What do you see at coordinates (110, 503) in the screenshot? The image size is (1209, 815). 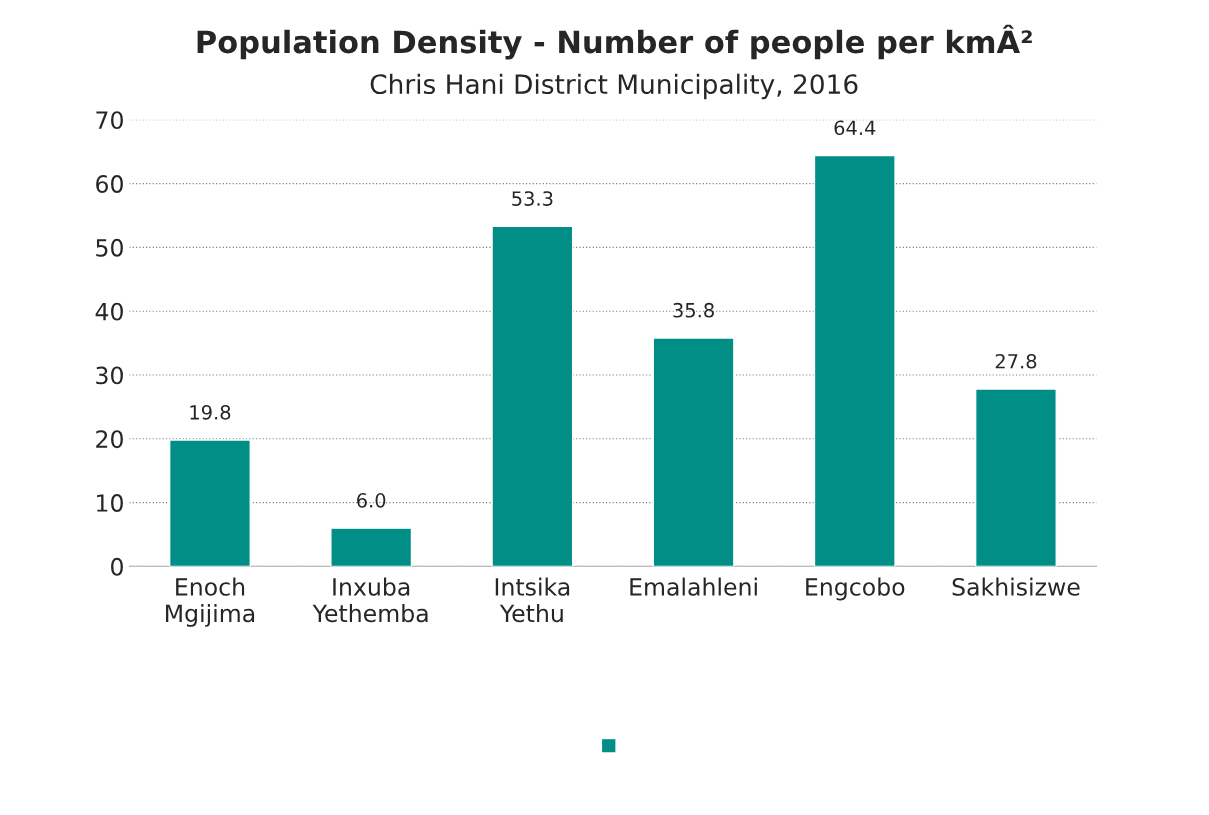 I see `y-tick-label: 10` at bounding box center [110, 503].